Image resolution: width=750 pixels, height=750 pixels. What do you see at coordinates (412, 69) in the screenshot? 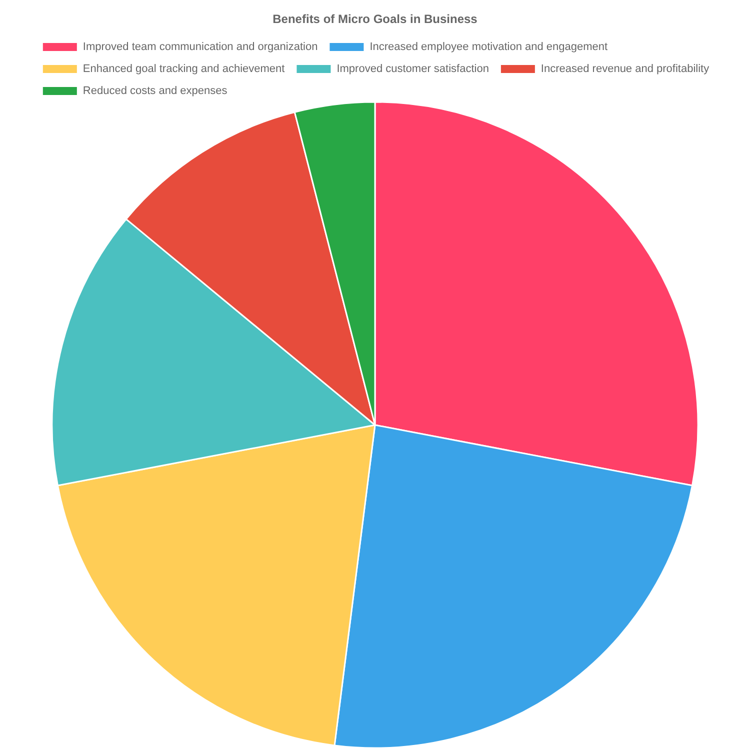
I see `legend-label: Improved customer satisfaction` at bounding box center [412, 69].